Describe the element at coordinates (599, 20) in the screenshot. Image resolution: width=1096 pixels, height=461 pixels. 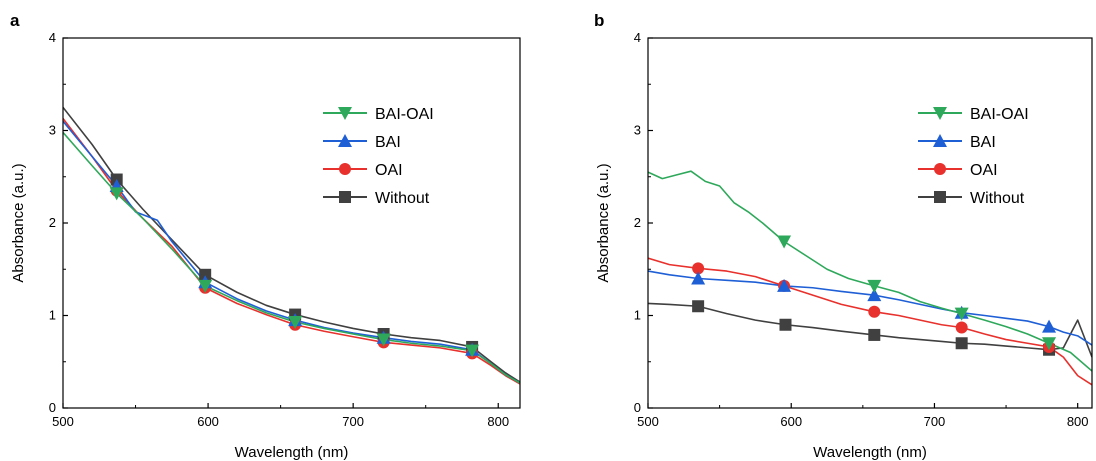
I see `panel-label-b: b` at that location.